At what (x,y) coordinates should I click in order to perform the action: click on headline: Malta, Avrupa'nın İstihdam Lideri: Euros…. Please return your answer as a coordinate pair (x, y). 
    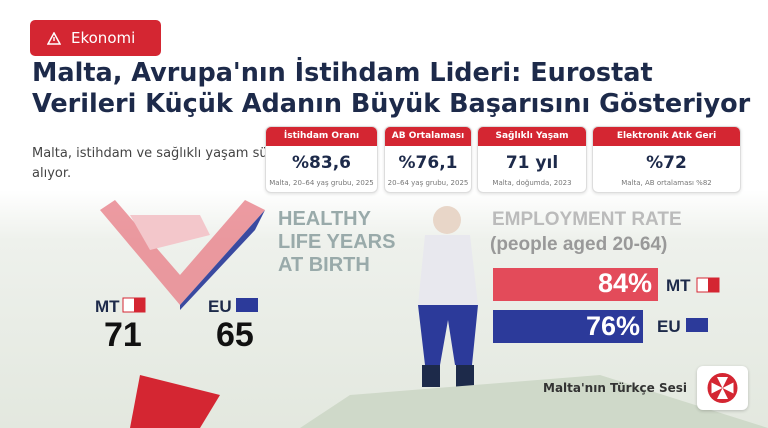
    Looking at the image, I should click on (391, 88).